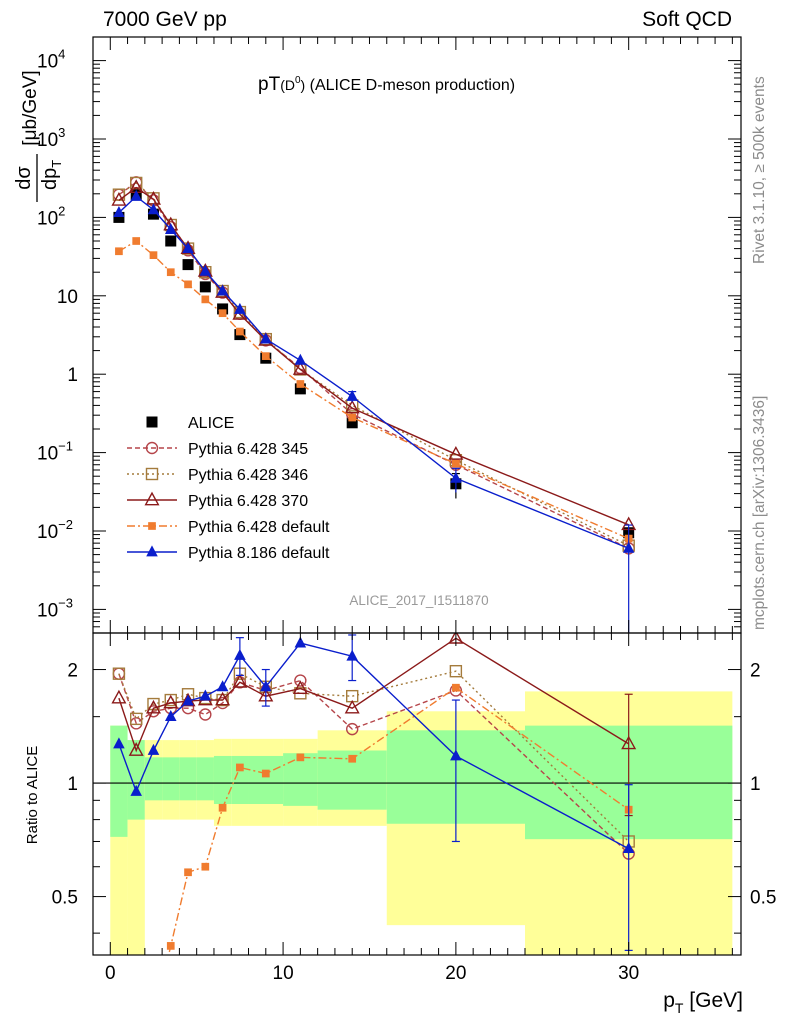 This screenshot has height=1024, width=786. I want to click on ratio-y-tick-label: 1, so click(72, 784).